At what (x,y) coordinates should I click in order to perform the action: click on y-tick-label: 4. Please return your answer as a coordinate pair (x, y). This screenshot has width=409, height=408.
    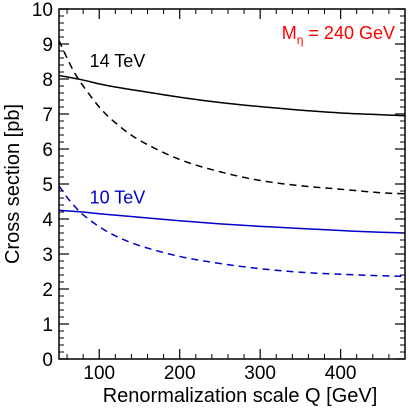
    Looking at the image, I should click on (47, 220).